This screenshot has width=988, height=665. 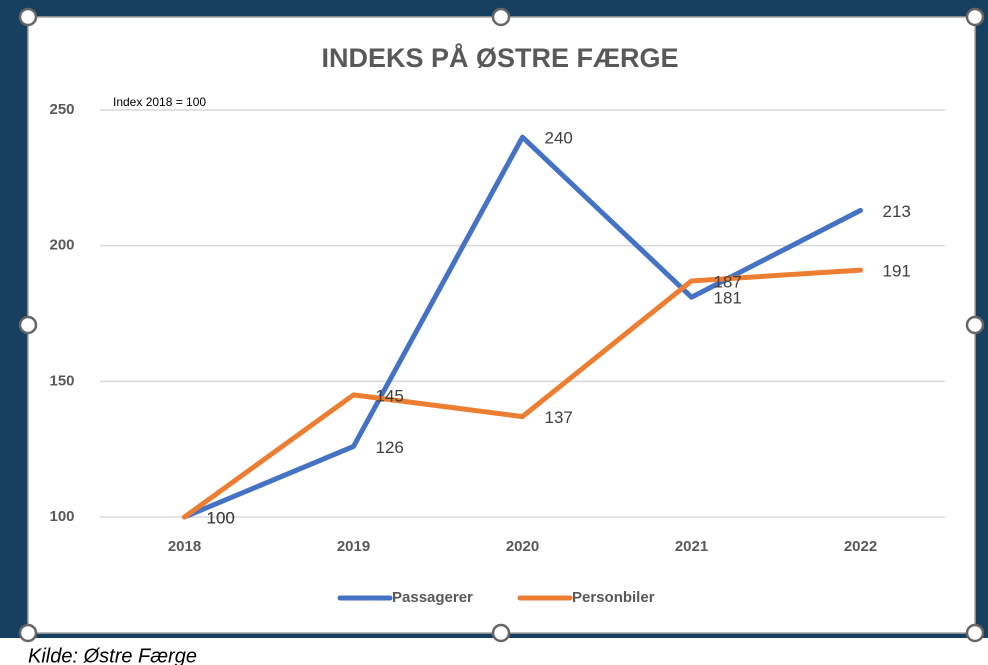 I want to click on annotation: Index 2018 = 100, so click(x=159, y=102).